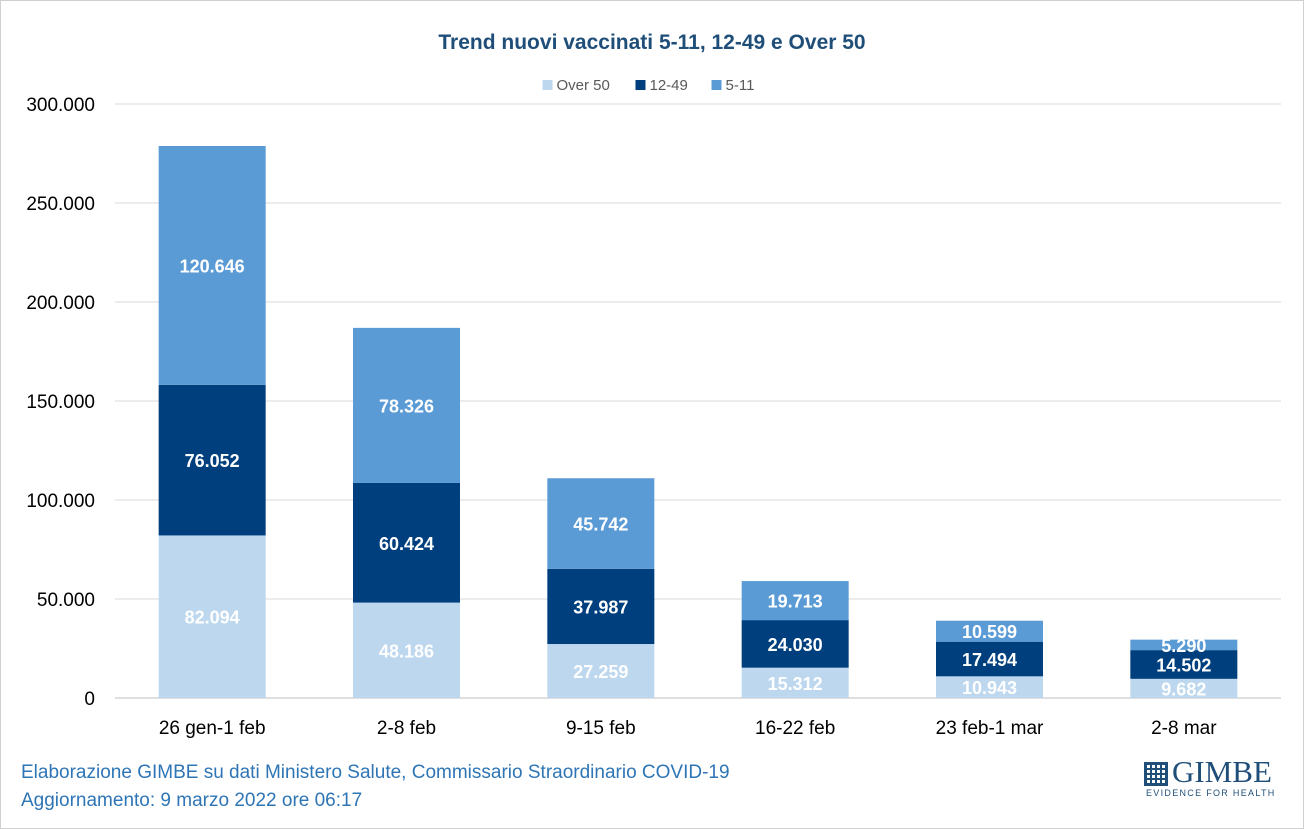  What do you see at coordinates (60, 204) in the screenshot?
I see `y-tick-label: 250.000` at bounding box center [60, 204].